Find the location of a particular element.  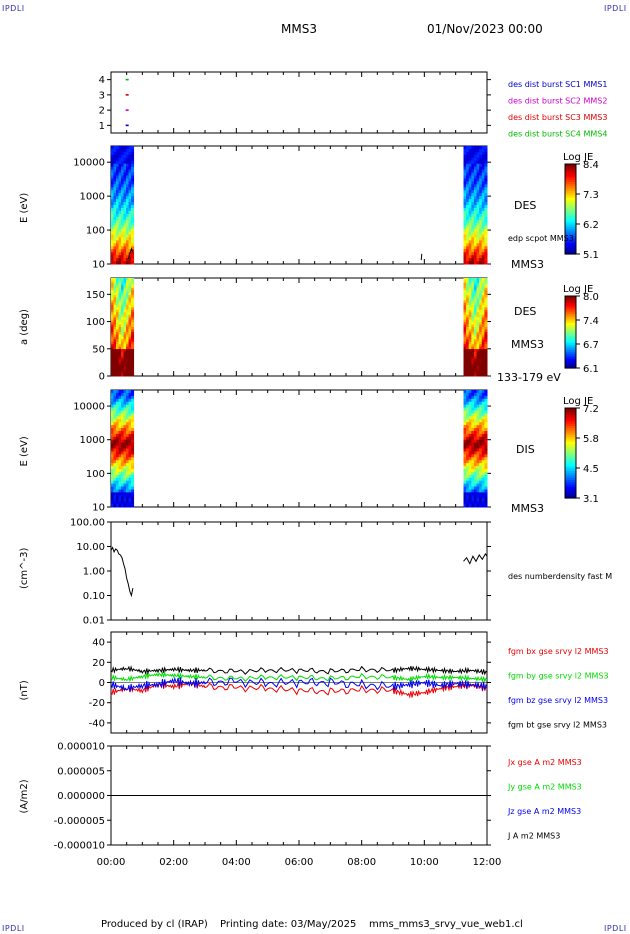

dis-energy is located at coordinates (299, 448).